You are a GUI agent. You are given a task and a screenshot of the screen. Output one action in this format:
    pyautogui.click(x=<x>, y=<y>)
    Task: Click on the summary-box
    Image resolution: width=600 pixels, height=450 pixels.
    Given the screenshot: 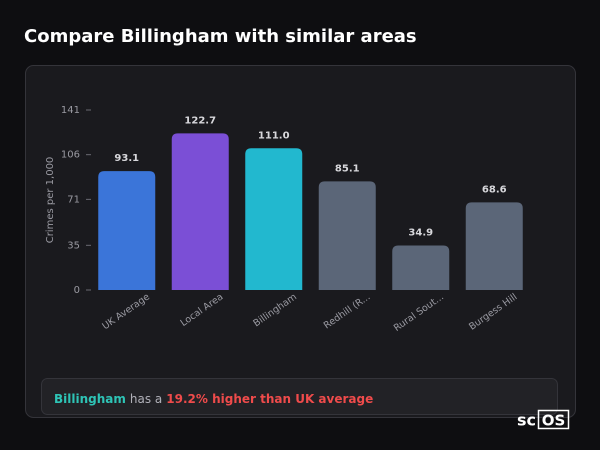 What is the action you would take?
    pyautogui.click(x=299, y=396)
    